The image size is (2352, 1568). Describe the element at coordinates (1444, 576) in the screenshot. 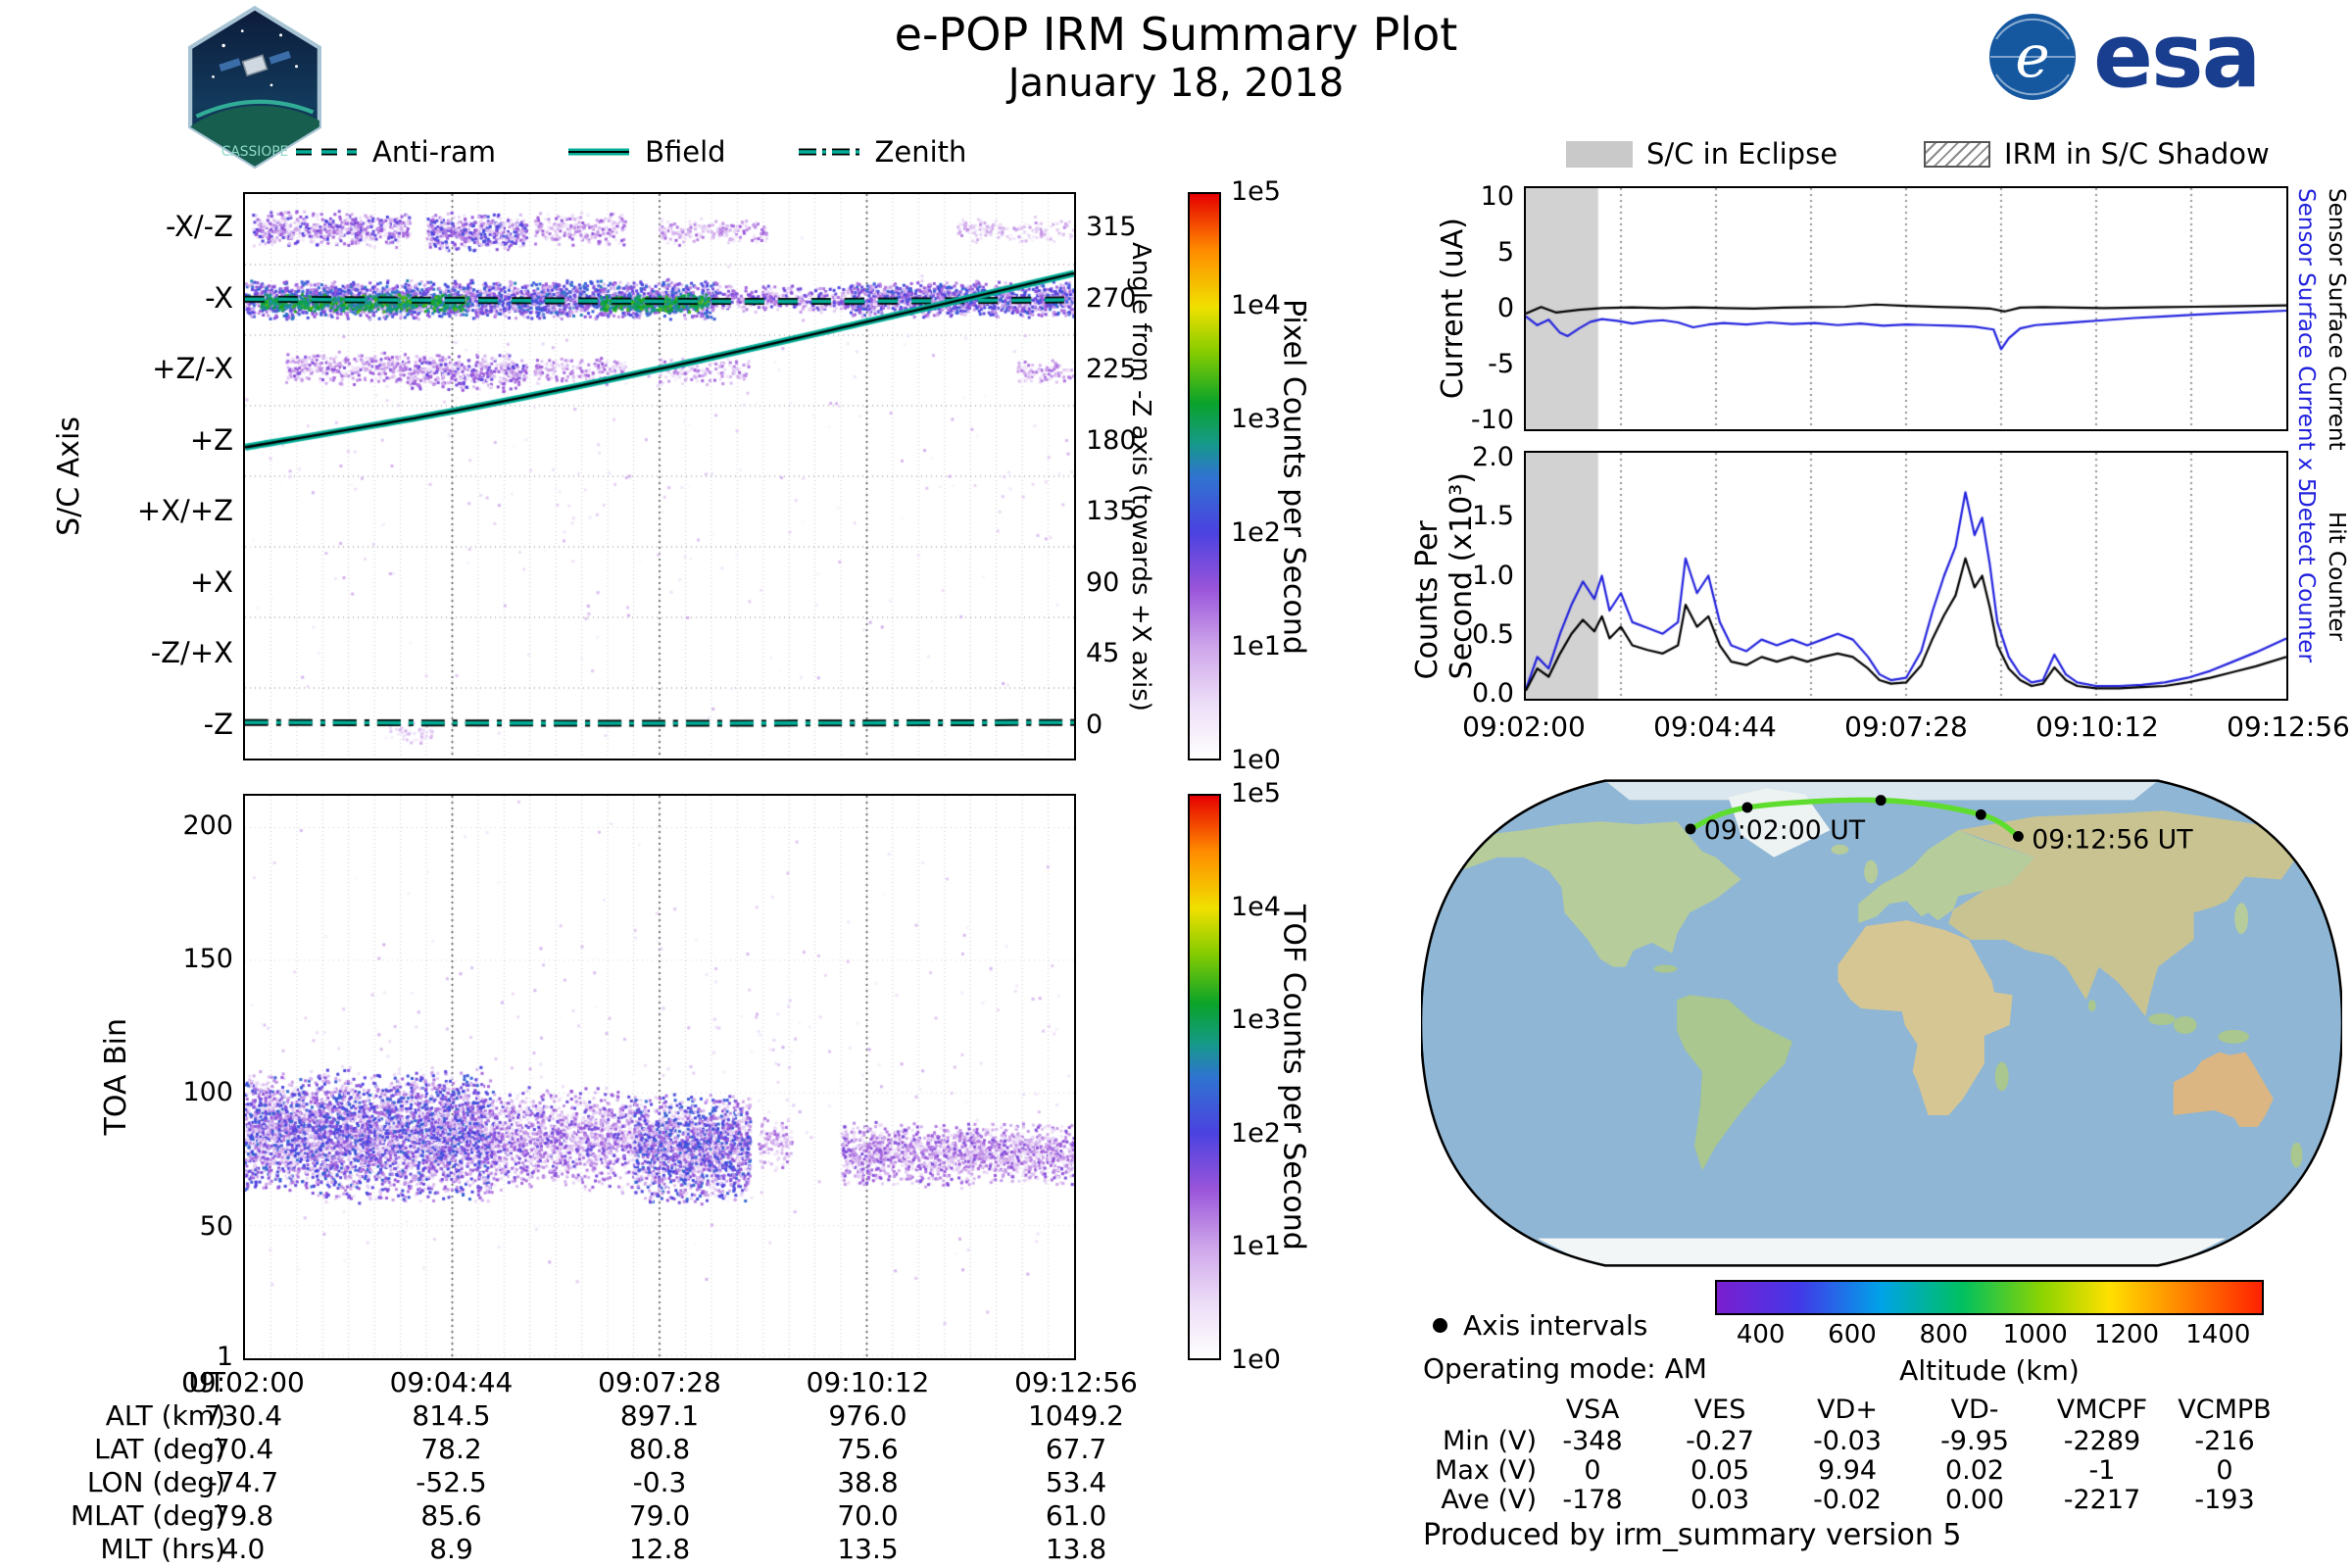

I see `counts-ylabel-wrap: Counts Per Second (x10³)` at that location.